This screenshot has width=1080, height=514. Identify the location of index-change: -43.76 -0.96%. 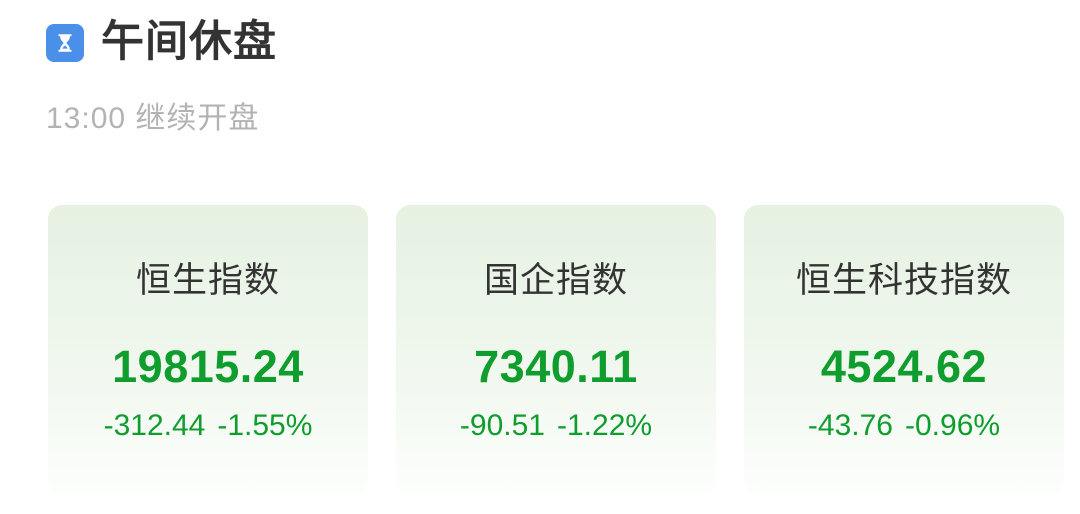
(904, 426).